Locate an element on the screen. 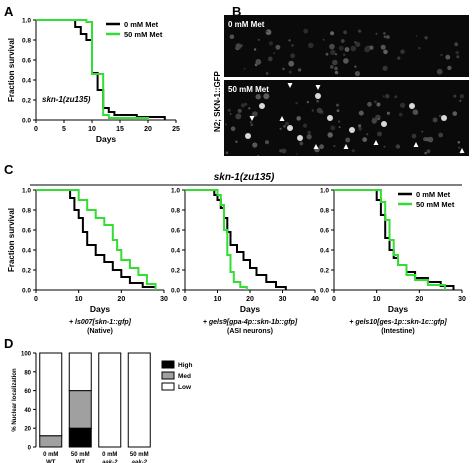 The image size is (472, 463). y-tick-label: 40 is located at coordinates (27, 411).